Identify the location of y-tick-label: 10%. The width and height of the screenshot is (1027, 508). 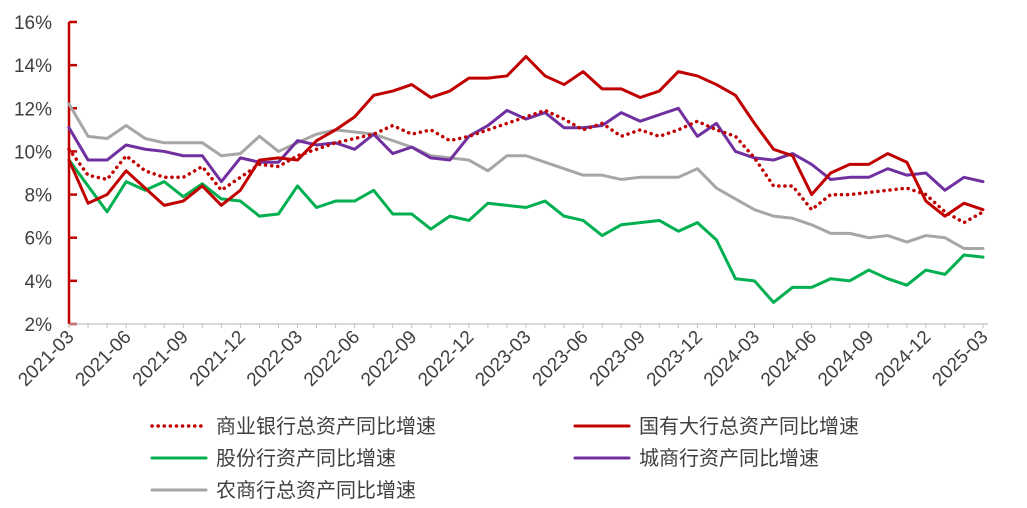
(33, 152).